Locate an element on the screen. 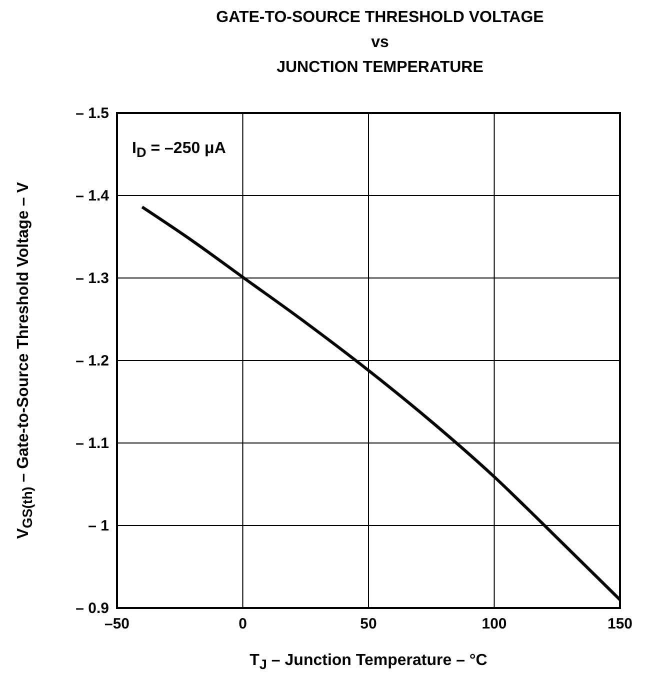 This screenshot has width=652, height=680. y-tick-label: – 1.4 is located at coordinates (93, 195).